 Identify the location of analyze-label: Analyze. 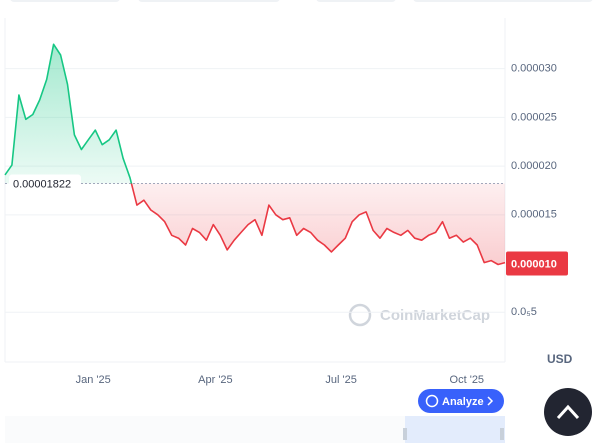
(463, 402).